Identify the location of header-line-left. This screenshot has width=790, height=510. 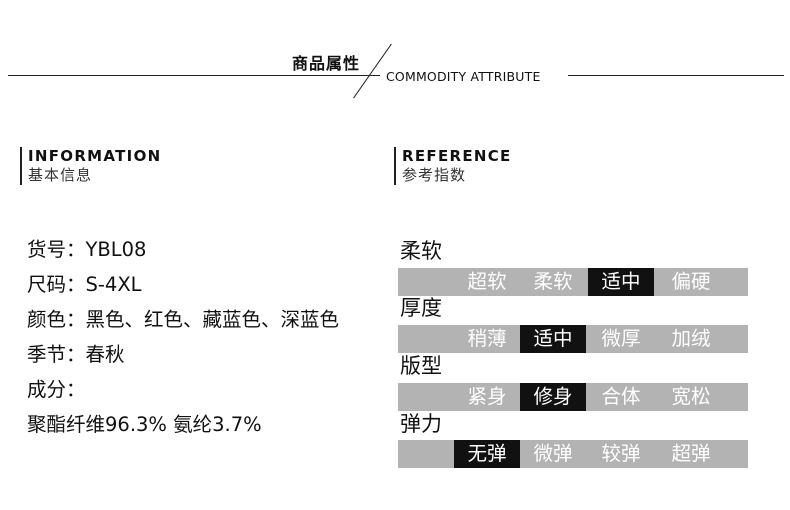
(194, 75).